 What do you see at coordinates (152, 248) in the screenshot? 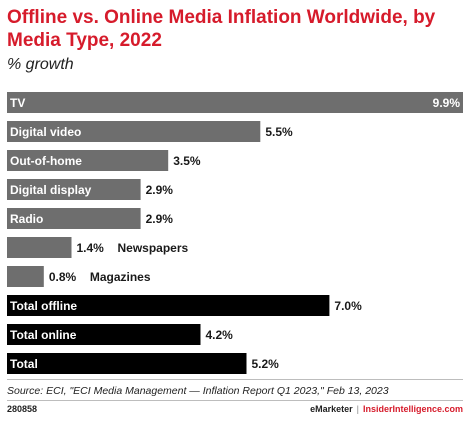
I see `category-label-newspapers: Newspapers` at bounding box center [152, 248].